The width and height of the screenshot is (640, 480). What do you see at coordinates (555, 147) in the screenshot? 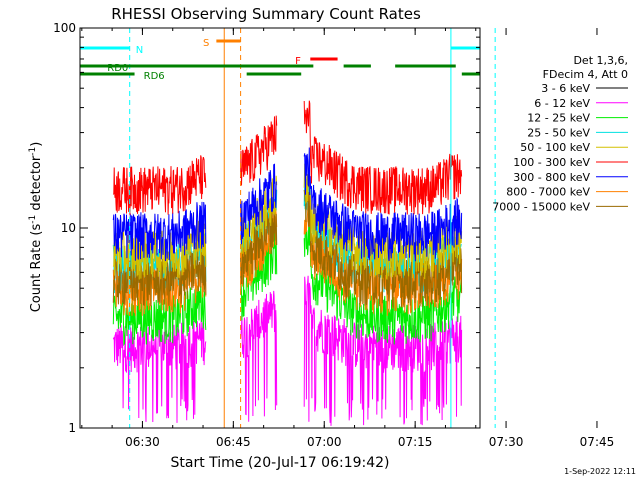
I see `legend-entry-label: 50 - 100 keV` at bounding box center [555, 147].